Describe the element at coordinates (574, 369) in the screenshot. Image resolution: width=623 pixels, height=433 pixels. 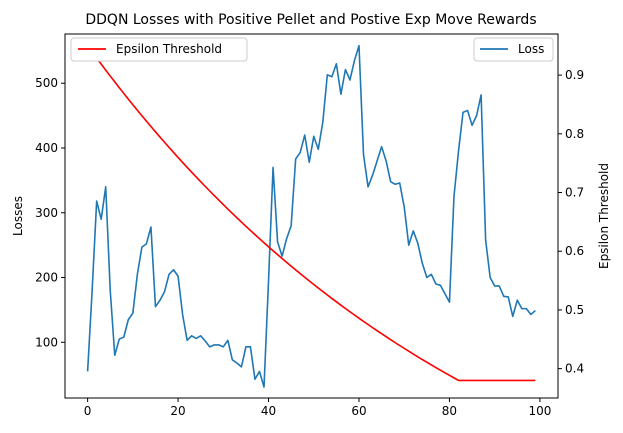
I see `y2-tick-label: 0.4` at that location.